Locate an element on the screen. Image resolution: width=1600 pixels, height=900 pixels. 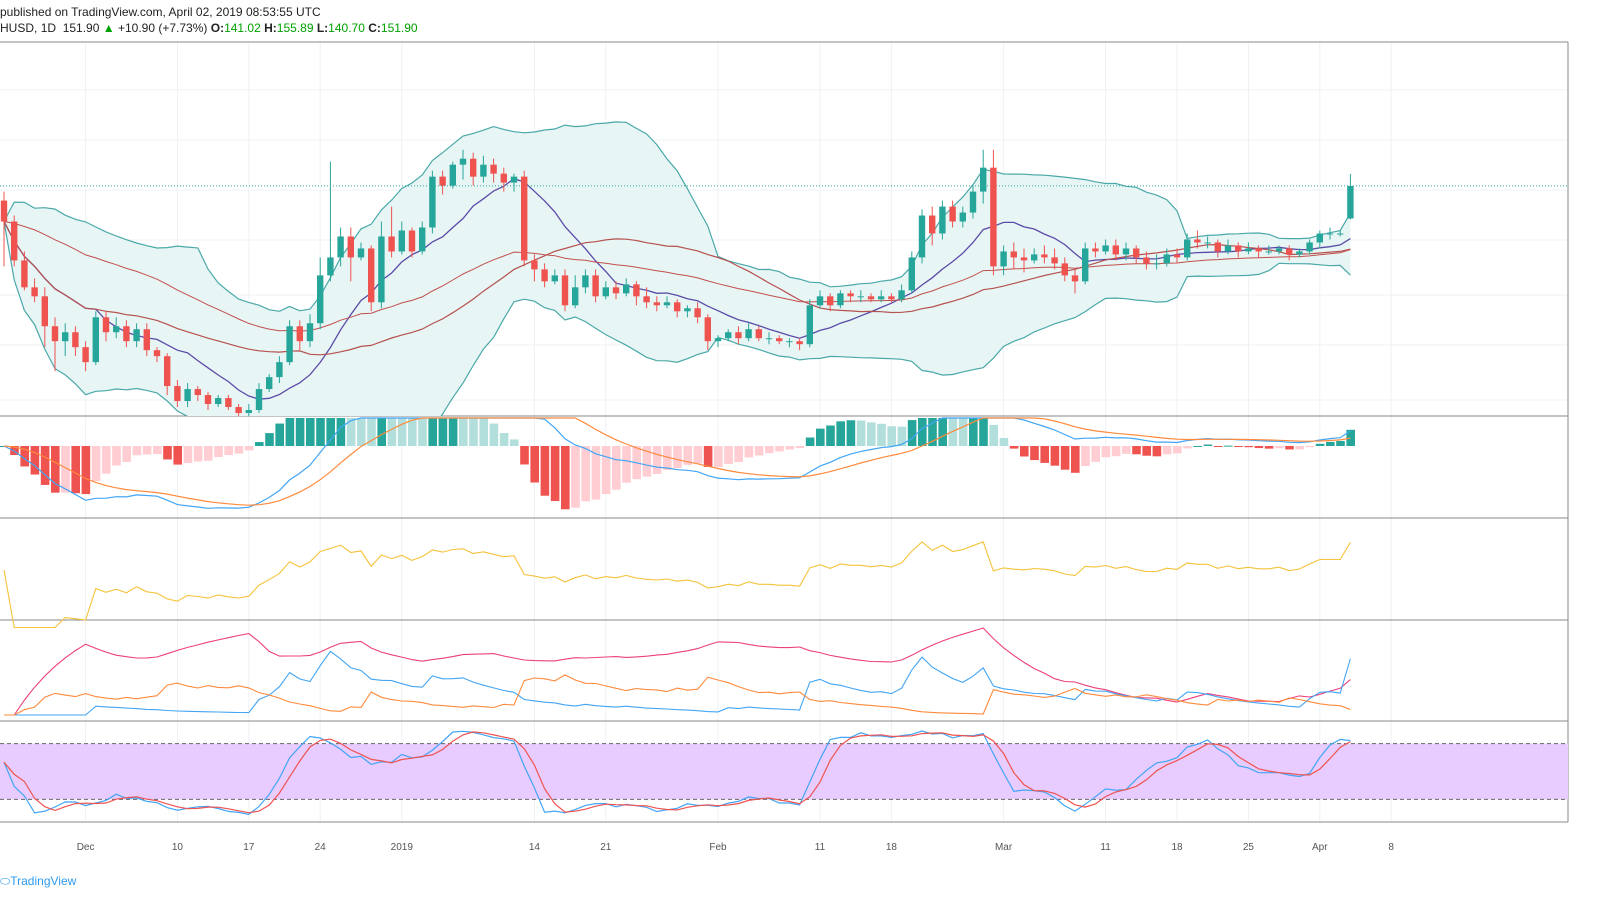
stochastic-pane is located at coordinates (784, 772).